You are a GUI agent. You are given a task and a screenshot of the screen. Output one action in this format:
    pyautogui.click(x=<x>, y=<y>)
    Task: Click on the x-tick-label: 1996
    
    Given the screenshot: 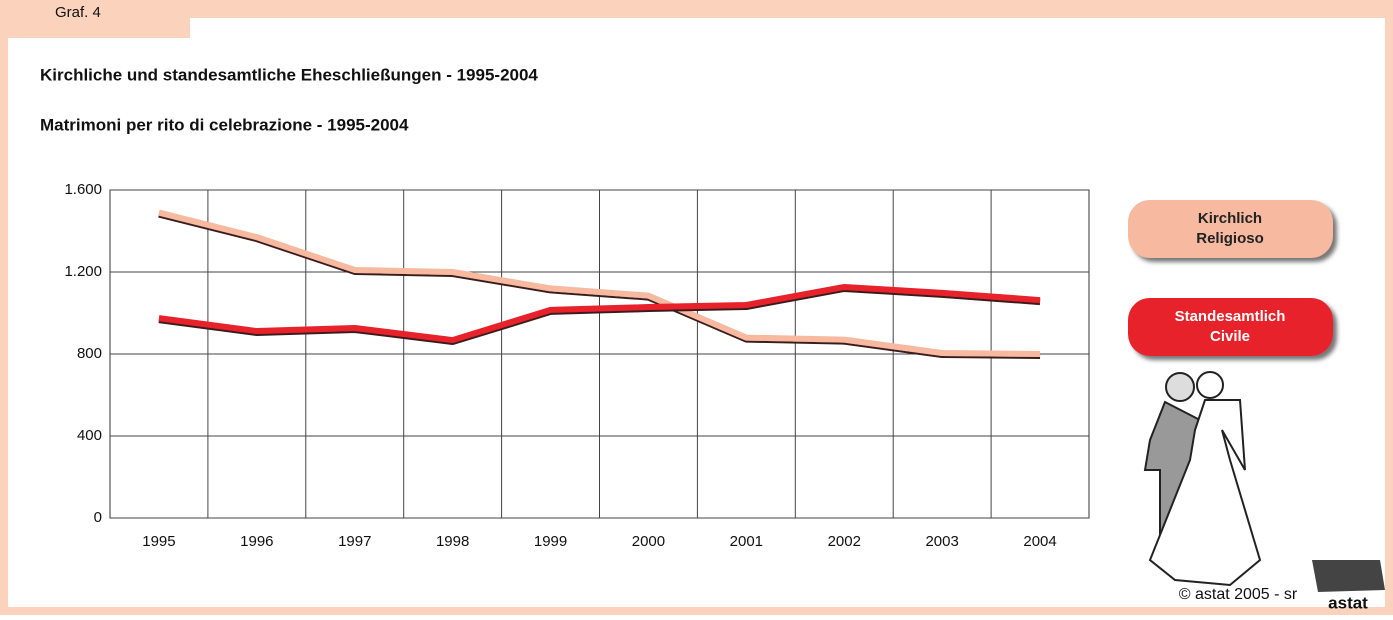 What is the action you would take?
    pyautogui.click(x=256, y=541)
    